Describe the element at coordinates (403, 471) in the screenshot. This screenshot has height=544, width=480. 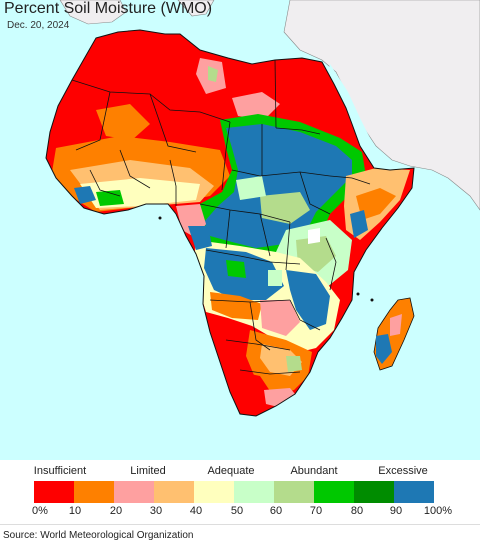
I see `legend-category-label: Excessive` at that location.